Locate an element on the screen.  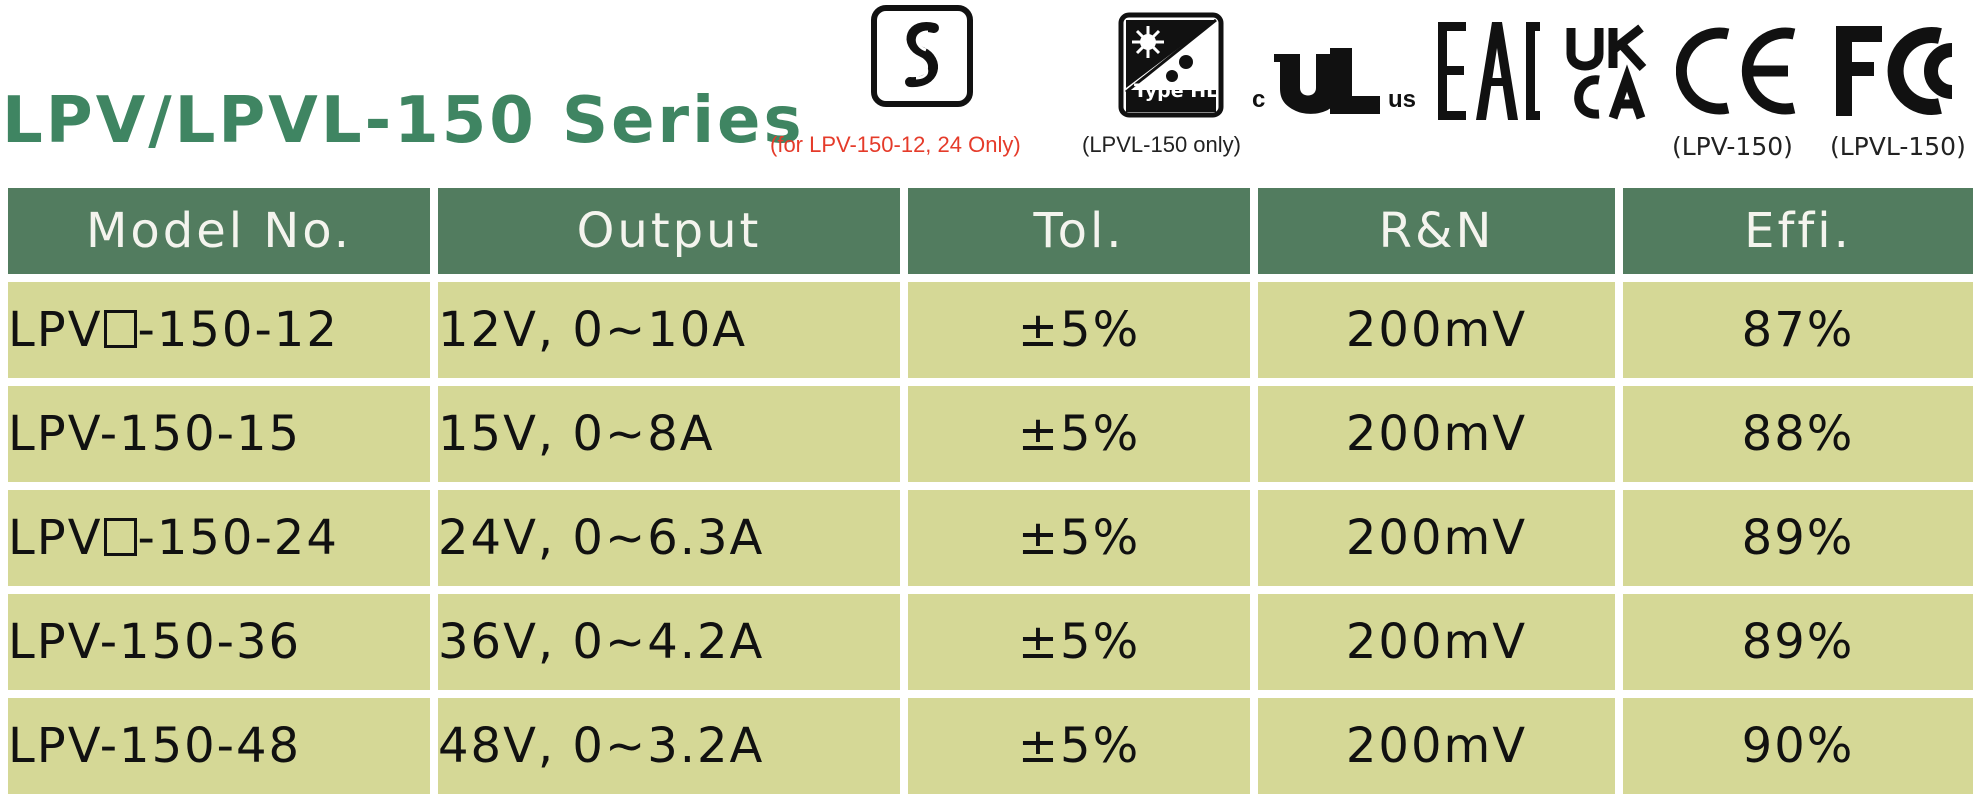
cell-model: LPV -150-24 is located at coordinates (219, 538).